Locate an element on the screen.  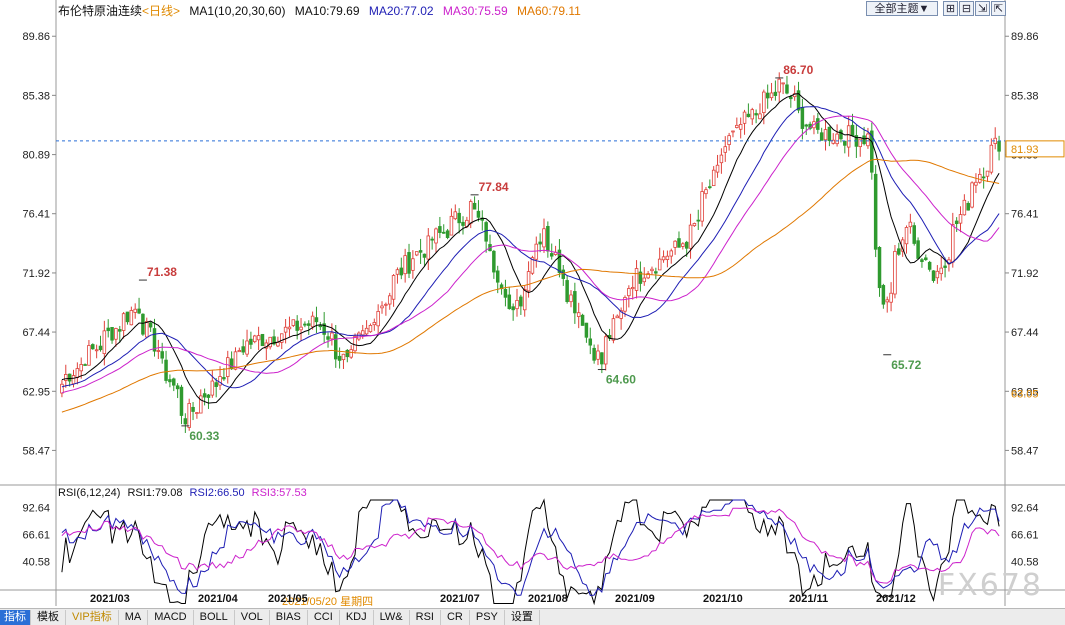
price-tick-label-right: 85.38 is located at coordinates (1025, 96).